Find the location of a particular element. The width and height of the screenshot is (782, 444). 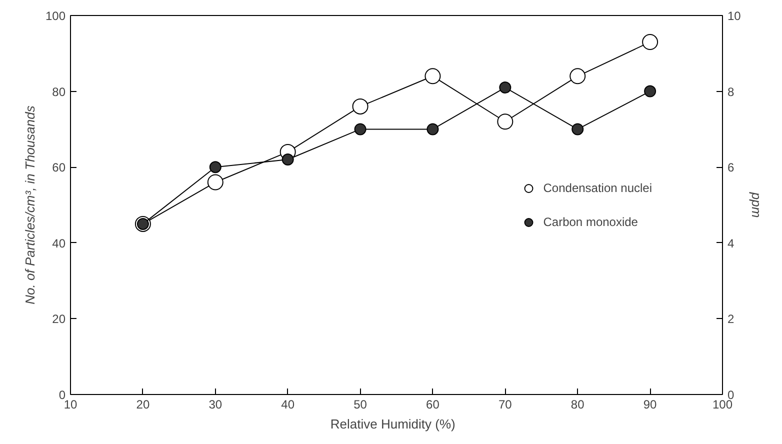

y2-tick-label: 8 is located at coordinates (731, 91).